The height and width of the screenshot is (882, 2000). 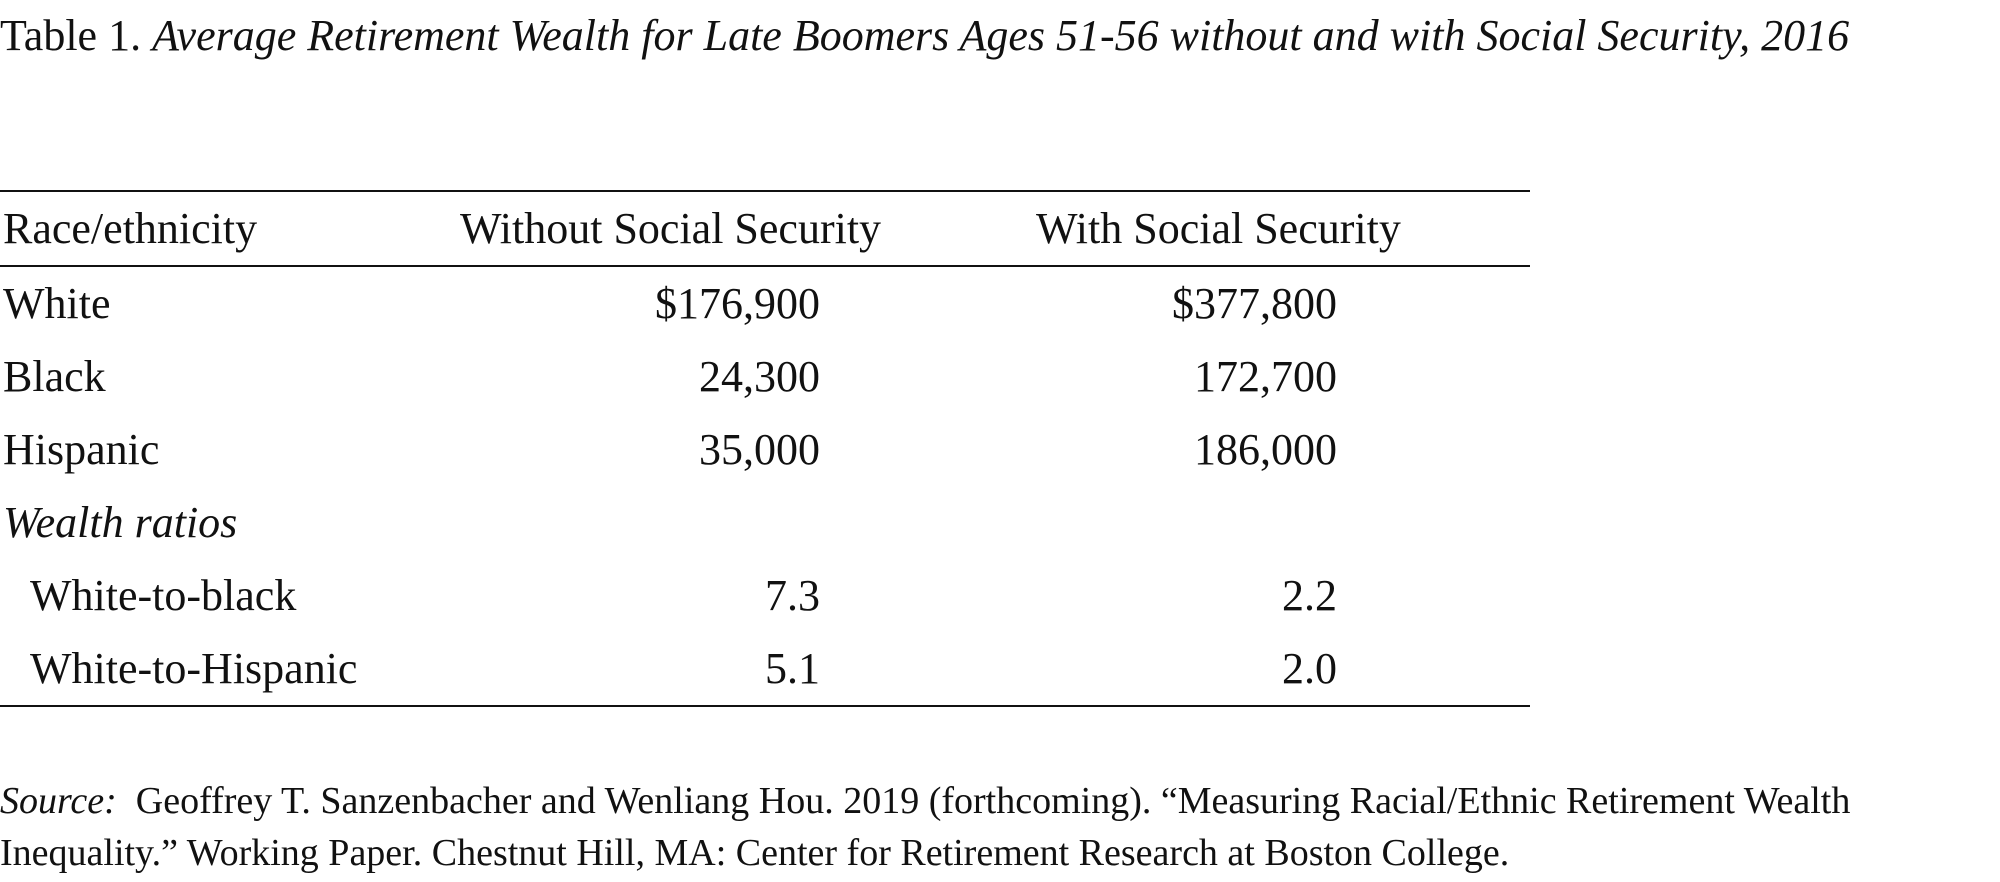 I want to click on table-row: White-to-black 7.3 2.2, so click(x=765, y=595).